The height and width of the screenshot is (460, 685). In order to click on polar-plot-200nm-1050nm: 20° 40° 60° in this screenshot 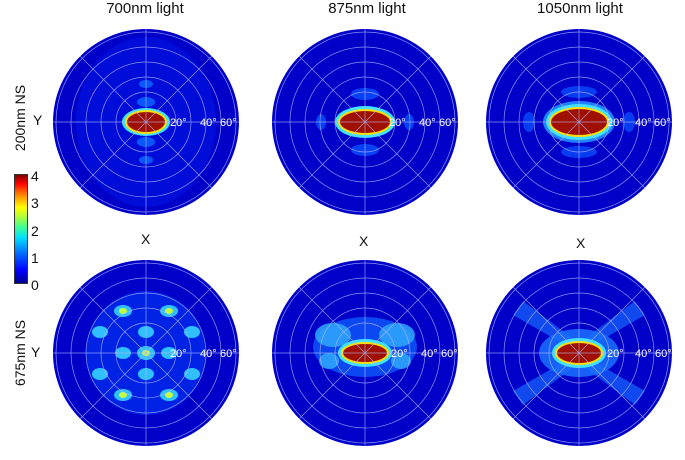, I will do `click(579, 122)`.